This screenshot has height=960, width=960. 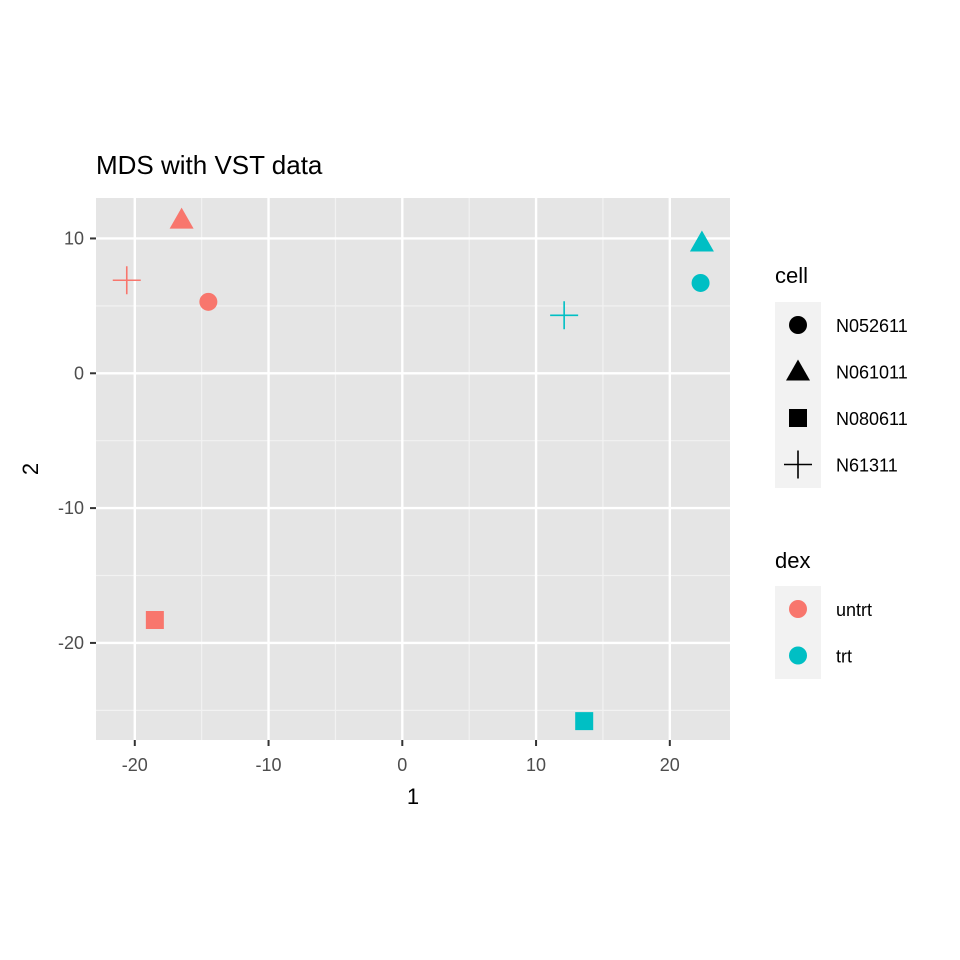 I want to click on legend-cell-title: cell, so click(x=791, y=275).